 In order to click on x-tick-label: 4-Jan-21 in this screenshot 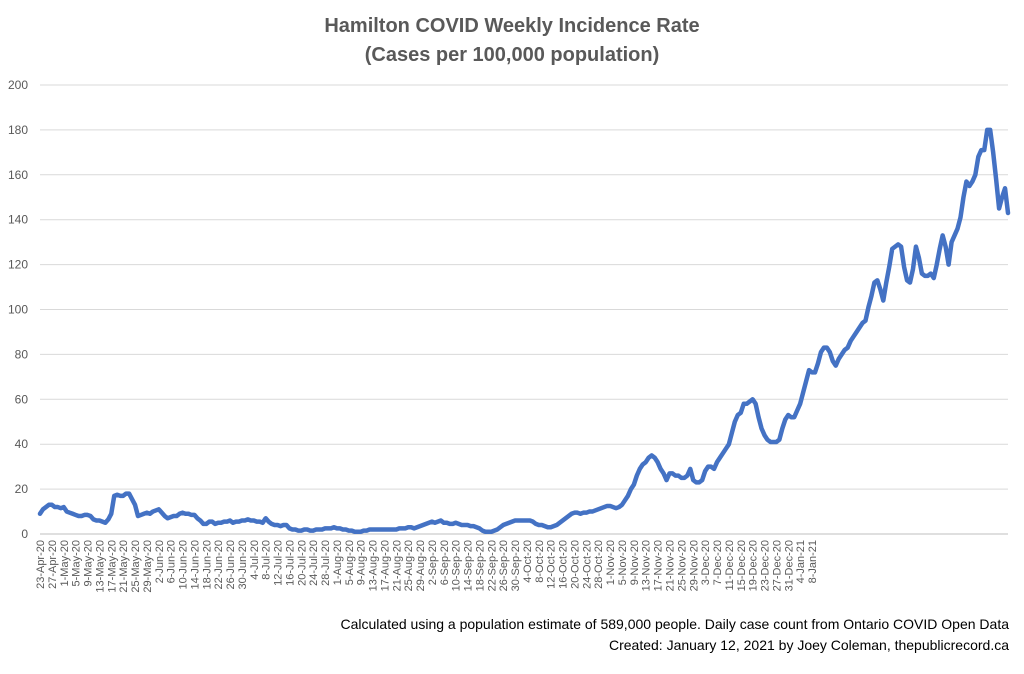, I will do `click(801, 561)`.